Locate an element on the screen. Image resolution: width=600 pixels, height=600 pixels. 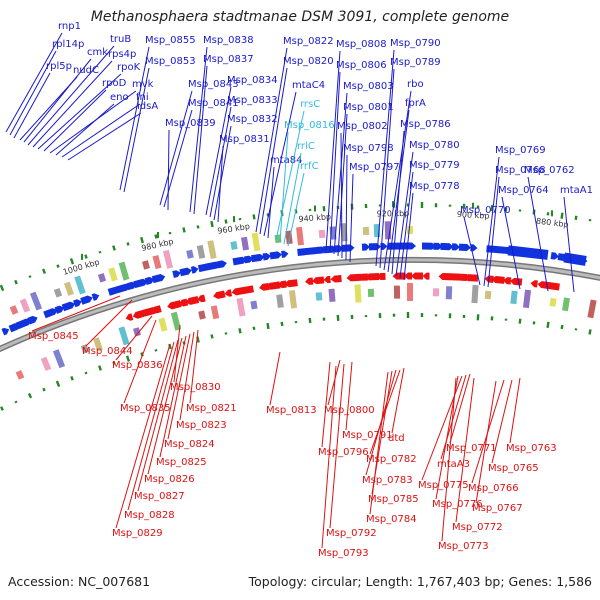
forward-gene-label: Msp_0780 is located at coordinates (434, 145).